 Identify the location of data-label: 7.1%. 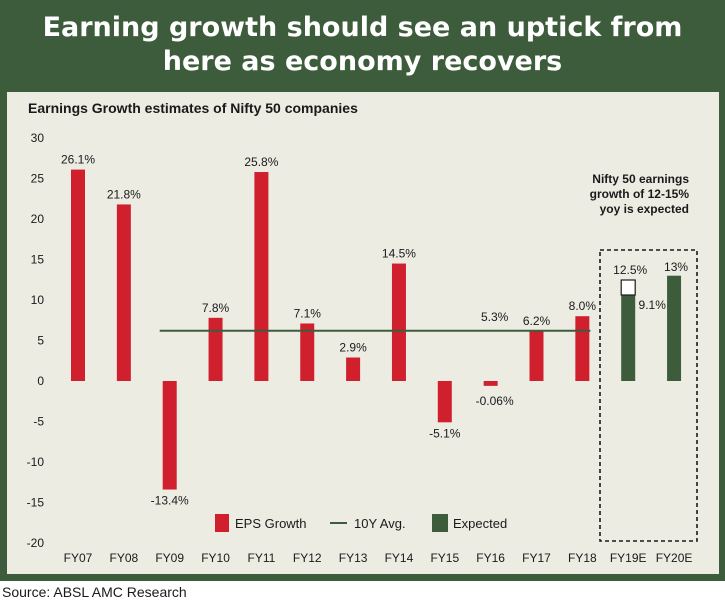
(308, 313).